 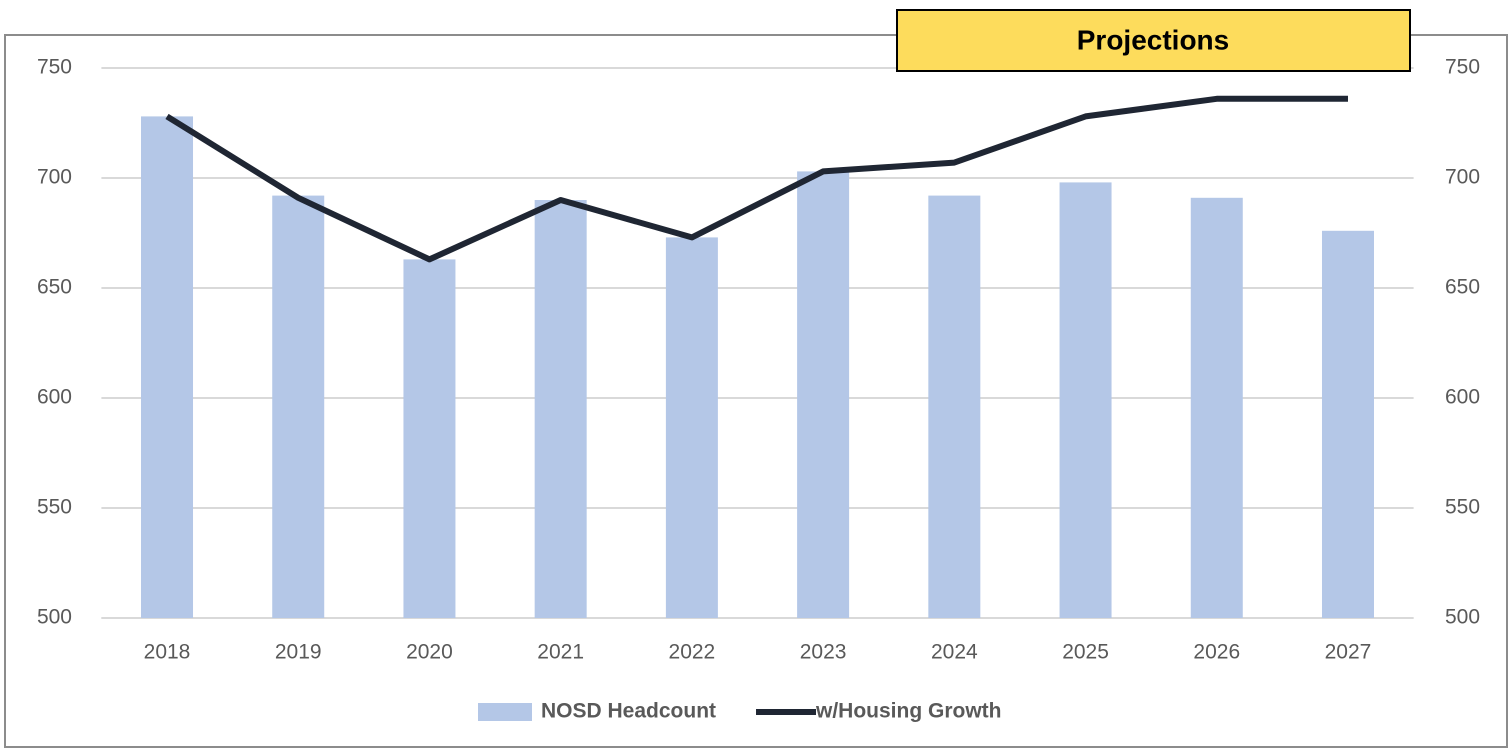 I want to click on x-tick-label: 2021, so click(x=560, y=652).